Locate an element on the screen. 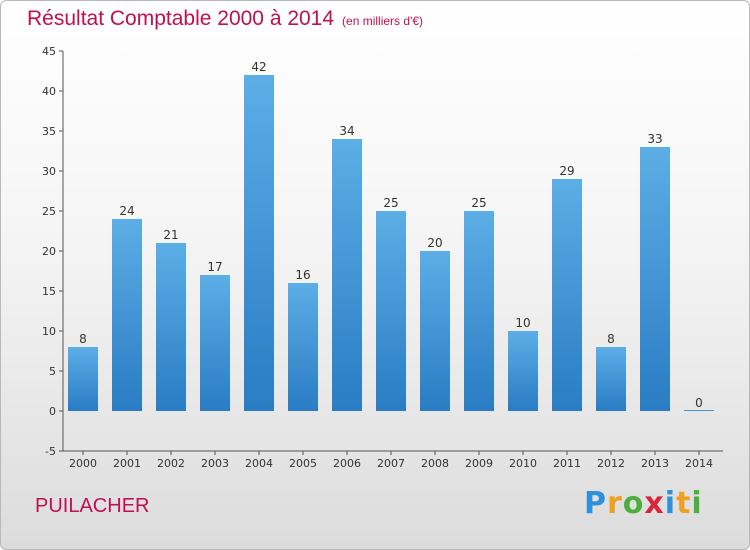  data-label-2007: 25 is located at coordinates (390, 203).